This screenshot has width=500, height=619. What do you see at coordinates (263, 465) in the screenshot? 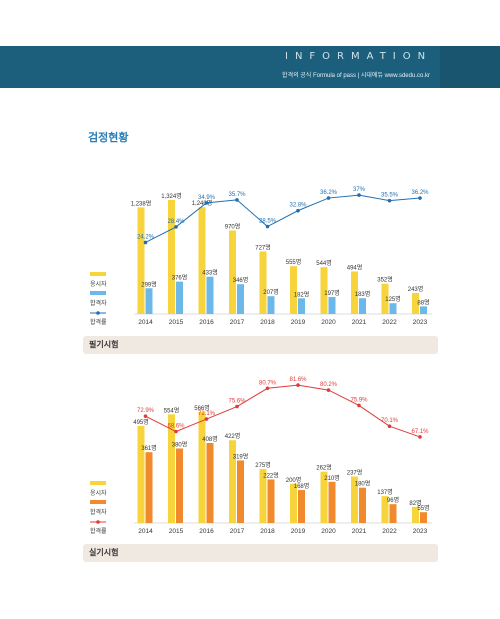
I see `practical-applicant-label: 275명` at bounding box center [263, 465].